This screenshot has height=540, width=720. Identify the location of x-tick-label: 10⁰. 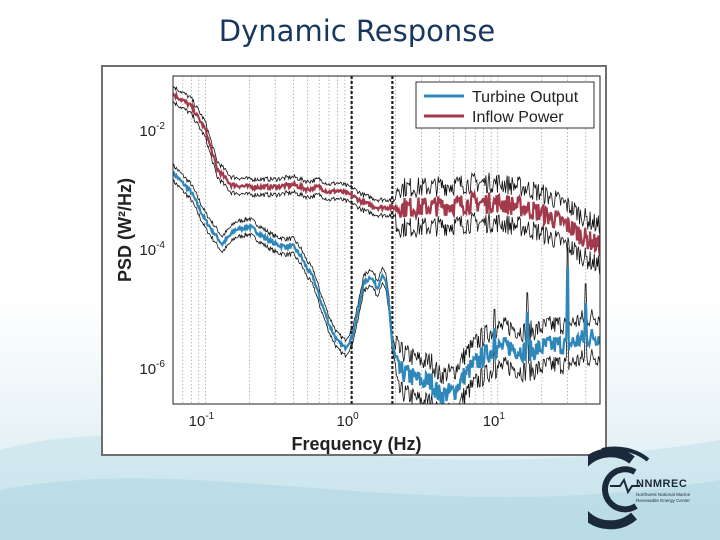
(347, 420).